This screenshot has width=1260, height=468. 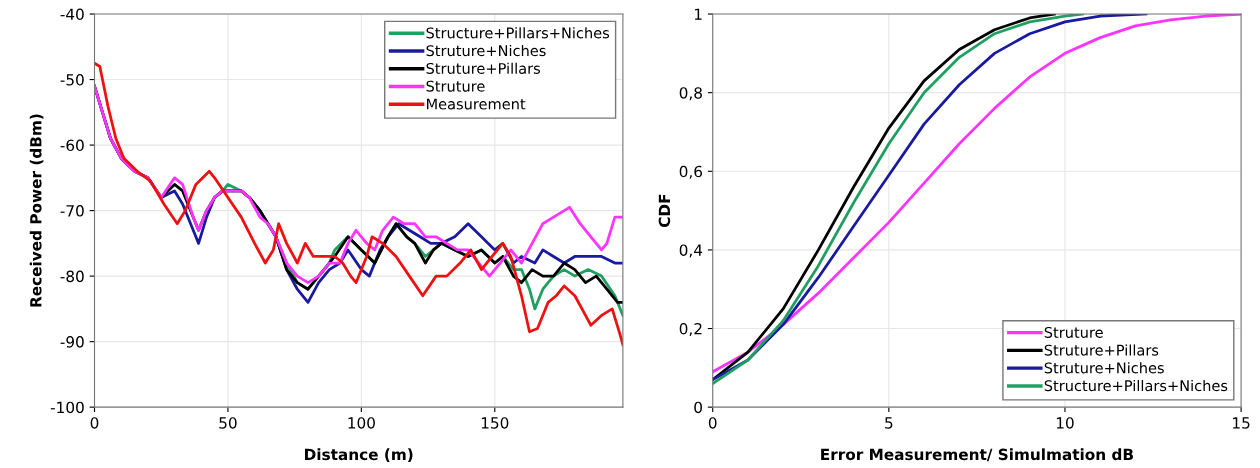 What do you see at coordinates (698, 407) in the screenshot?
I see `y-tick-label: 0` at bounding box center [698, 407].